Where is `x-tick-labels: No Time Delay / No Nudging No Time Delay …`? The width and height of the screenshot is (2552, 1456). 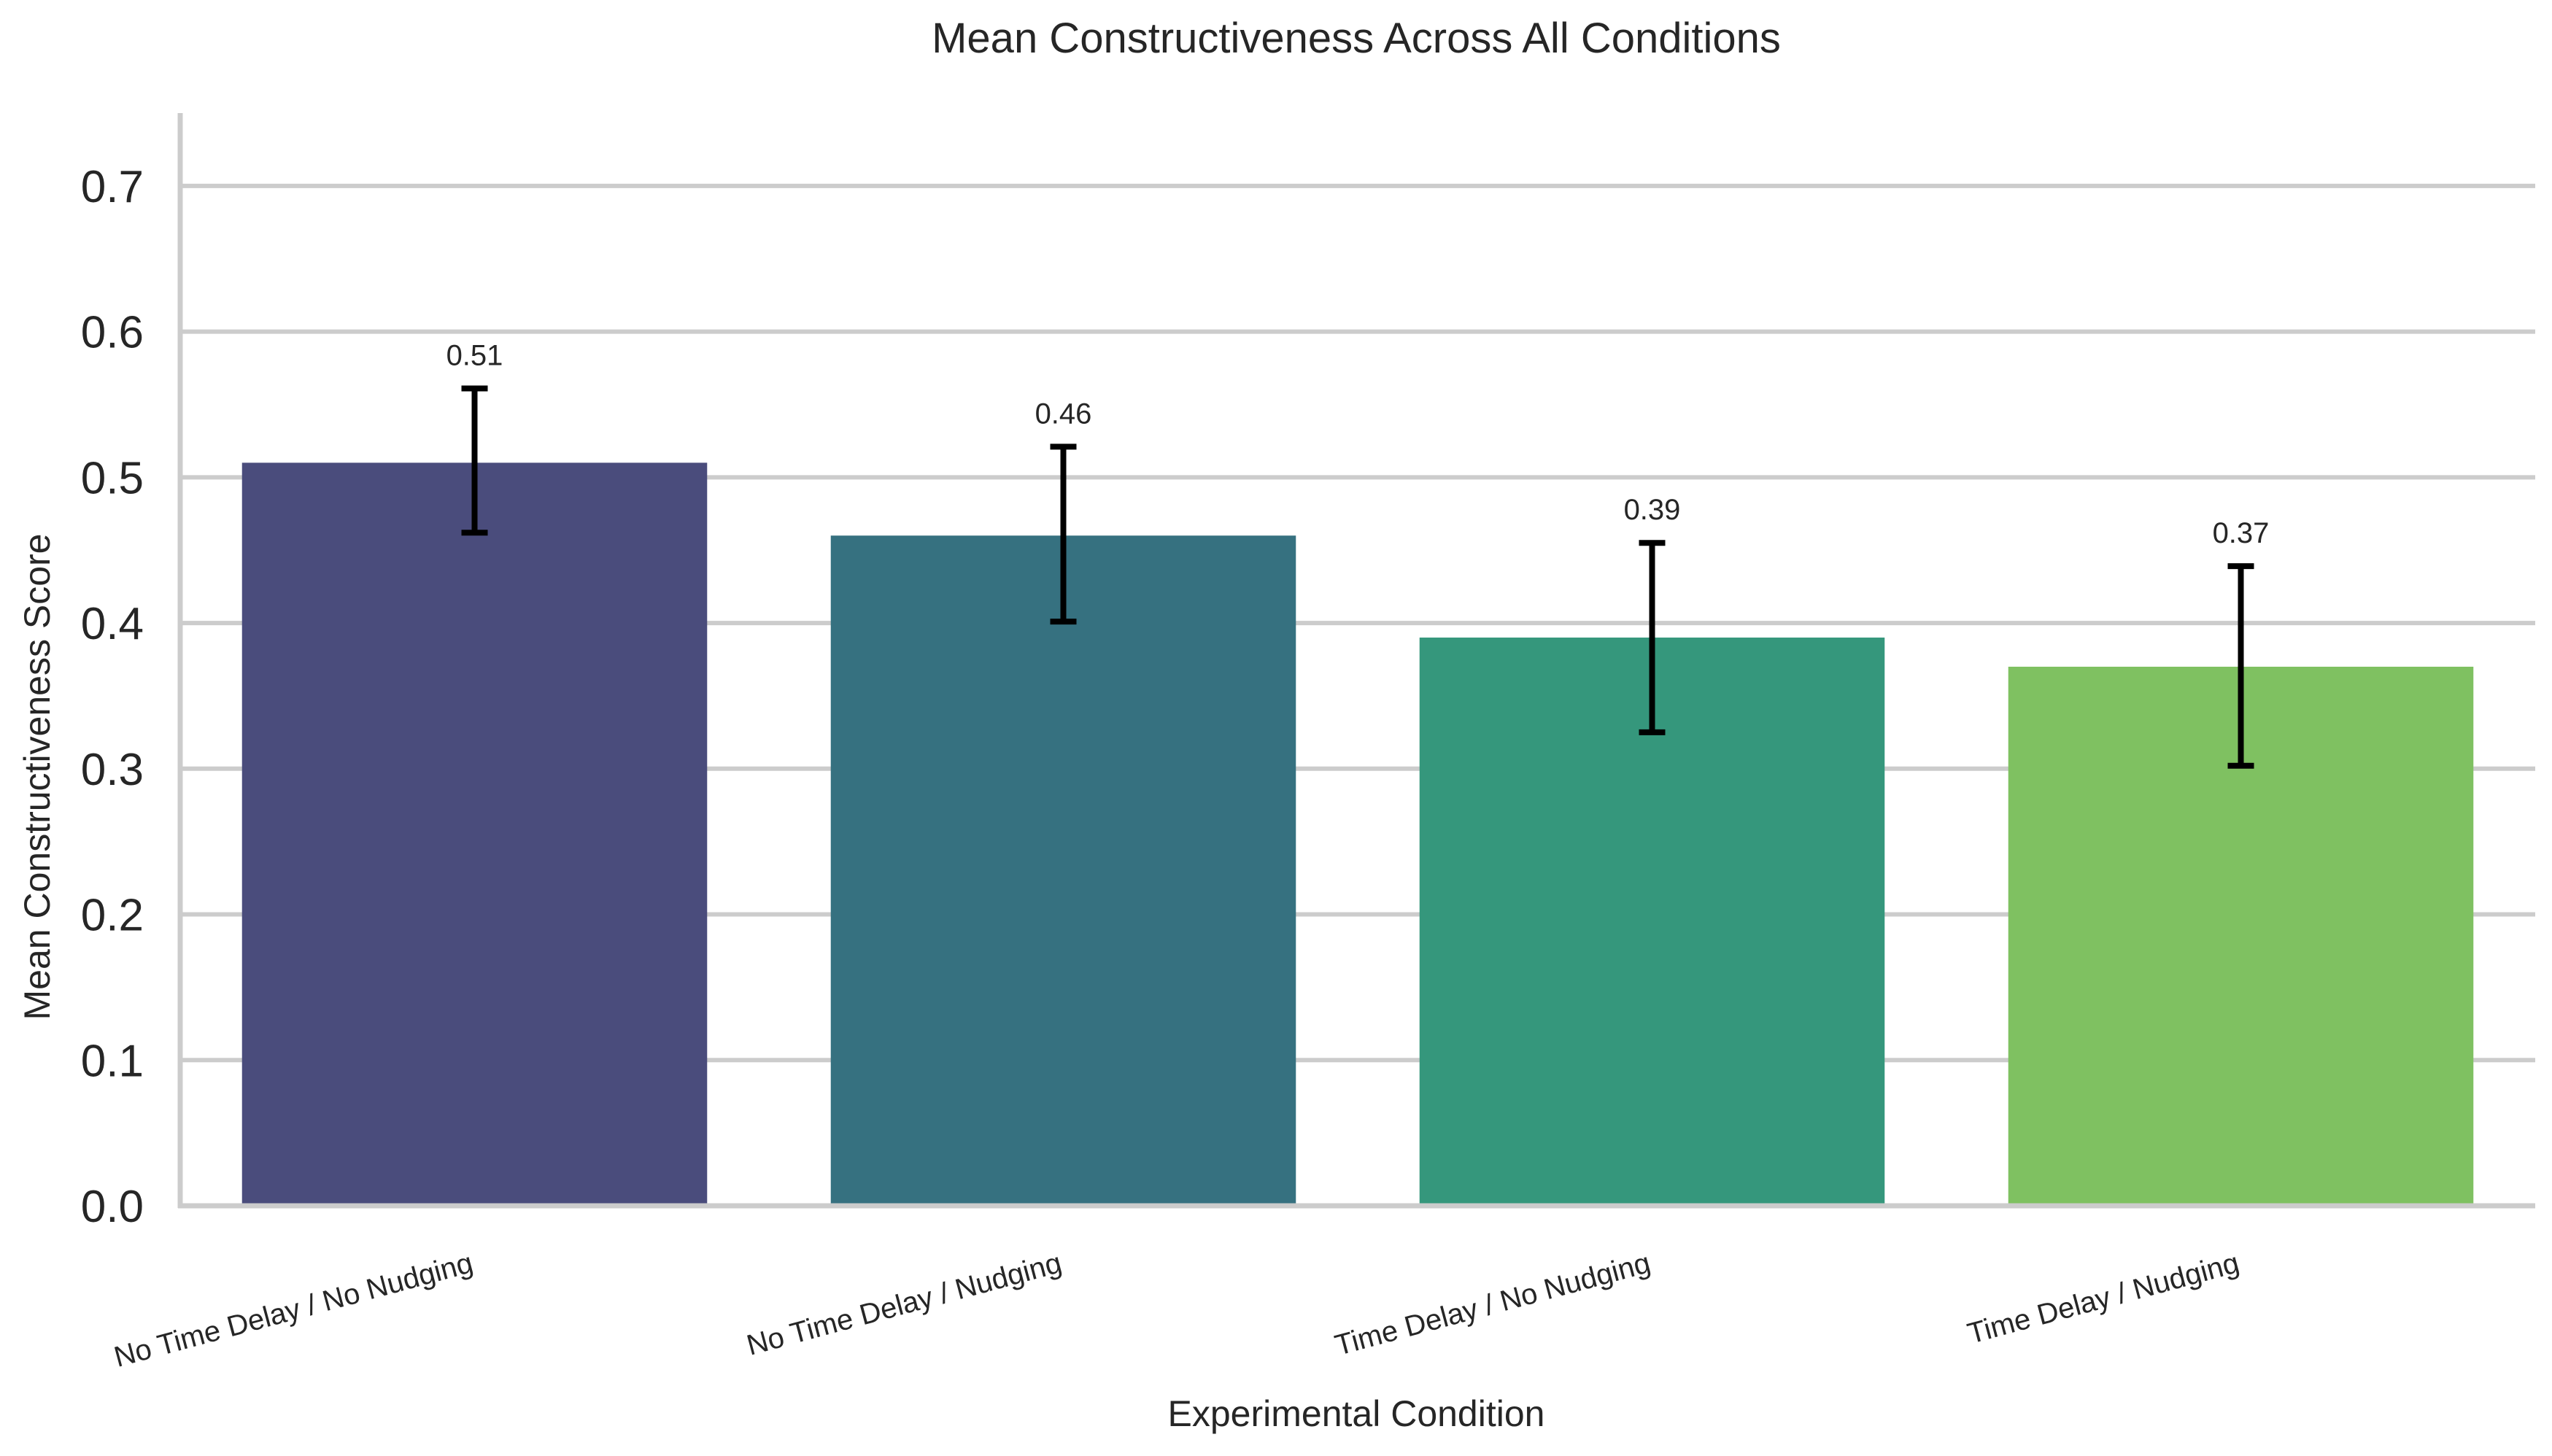
x-tick-labels: No Time Delay / No Nudging No Time Delay … is located at coordinates (1177, 1310).